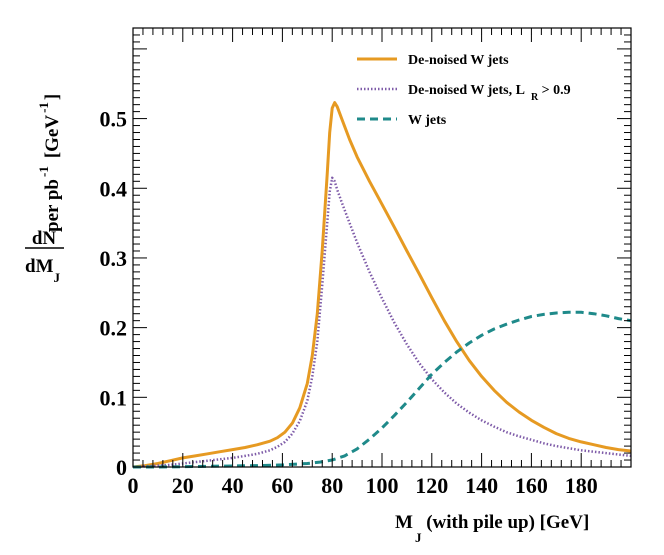 This screenshot has width=664, height=555. I want to click on legend-label-1-main: De-noised W jets, L, so click(466, 90).